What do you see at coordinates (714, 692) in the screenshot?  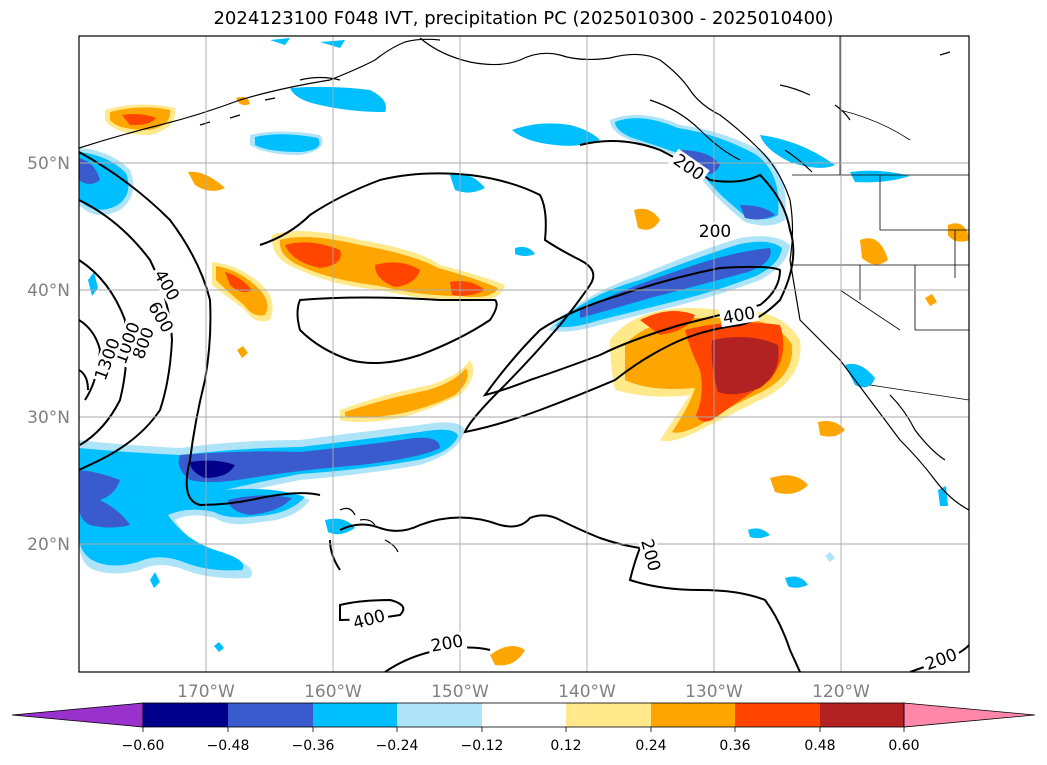 I see `lon-label: 130°W` at bounding box center [714, 692].